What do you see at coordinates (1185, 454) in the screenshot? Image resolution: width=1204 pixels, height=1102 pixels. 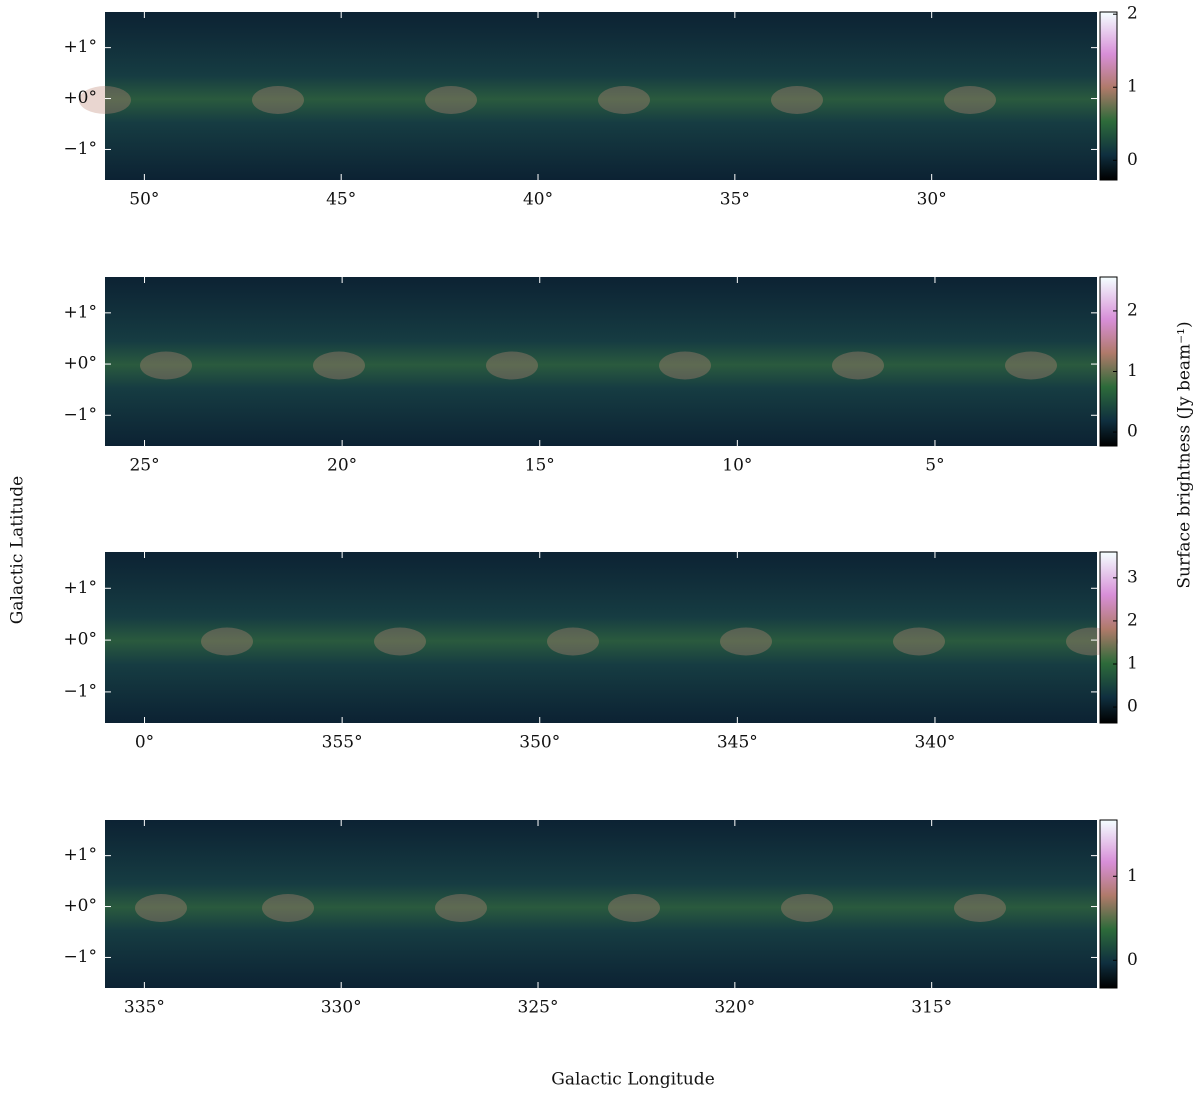 I see `colorbar-label: Surface brightness (Jy beam⁻¹)` at bounding box center [1185, 454].